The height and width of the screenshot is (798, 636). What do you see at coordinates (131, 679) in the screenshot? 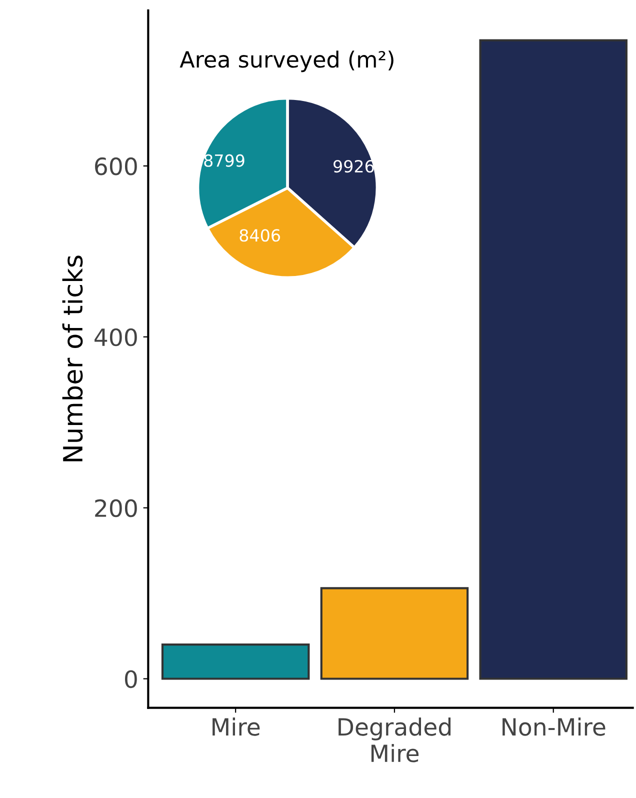
I see `y-tick-label: 0` at bounding box center [131, 679].